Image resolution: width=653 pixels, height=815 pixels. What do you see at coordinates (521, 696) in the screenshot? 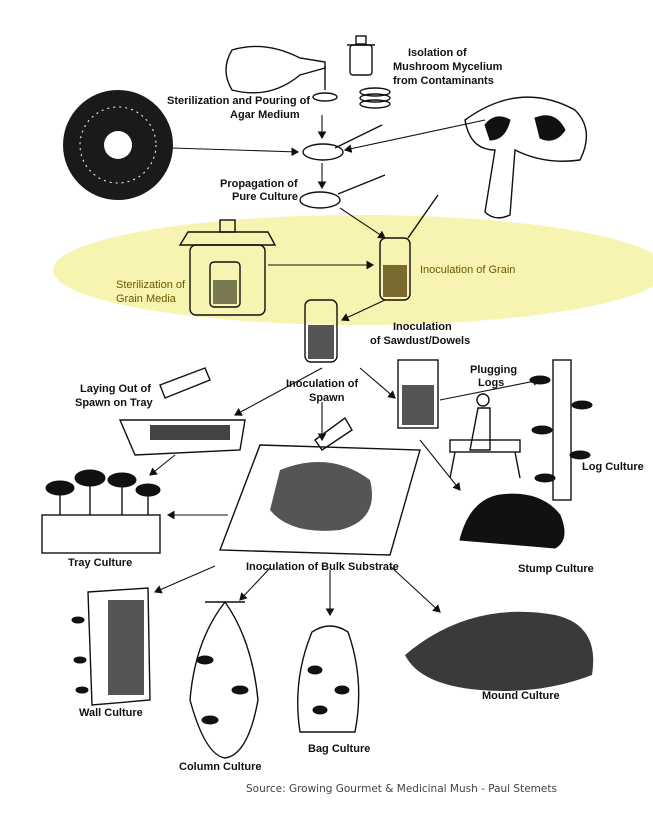
I see `label-mound-culture: Mound Culture` at bounding box center [521, 696].